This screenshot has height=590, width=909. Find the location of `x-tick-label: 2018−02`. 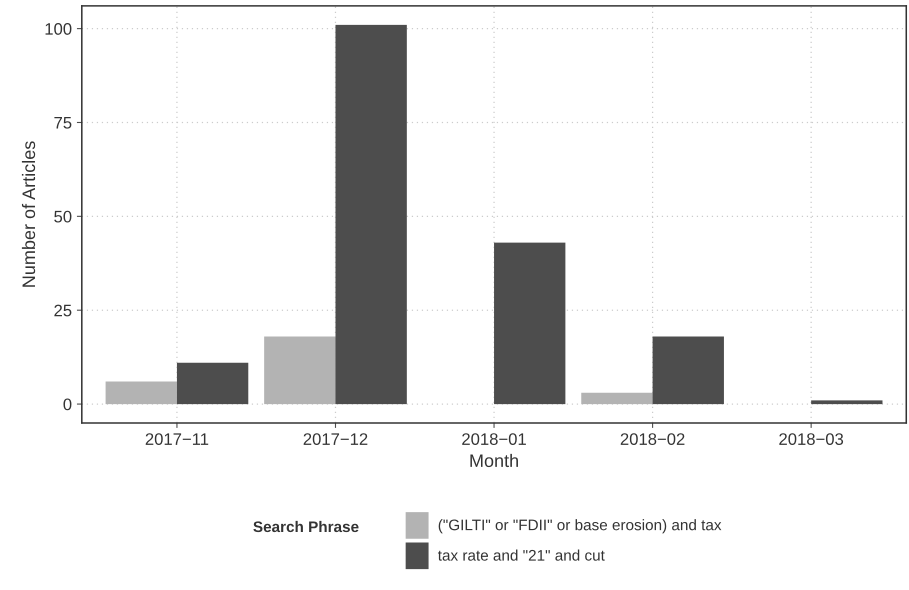

x-tick-label: 2018−02 is located at coordinates (652, 439).